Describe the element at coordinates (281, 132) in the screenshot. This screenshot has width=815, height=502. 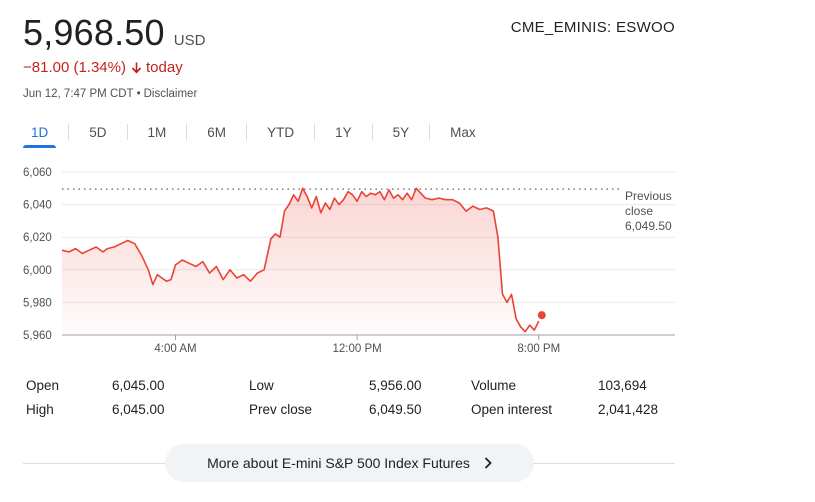
I see `tab-ytd: YTD` at that location.